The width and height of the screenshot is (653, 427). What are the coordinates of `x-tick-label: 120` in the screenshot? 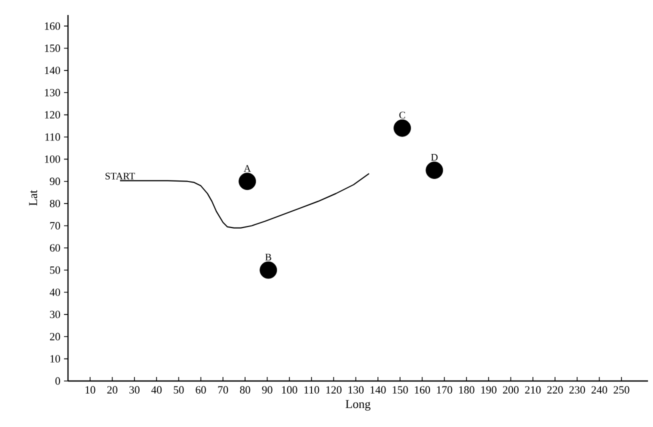 It's located at (334, 390).